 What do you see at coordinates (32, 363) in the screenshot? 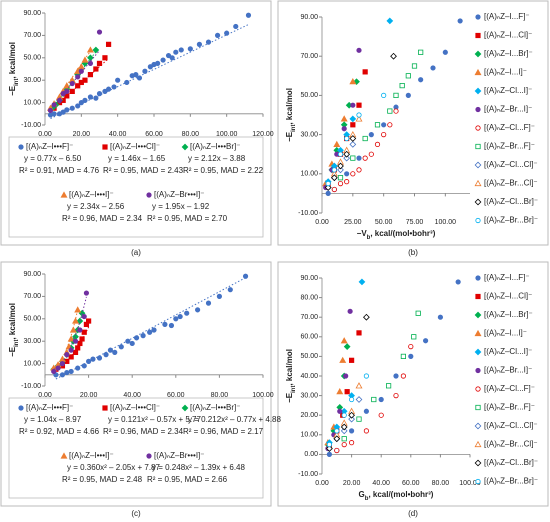
I see `y-tick-label: 10.00` at bounding box center [32, 363].